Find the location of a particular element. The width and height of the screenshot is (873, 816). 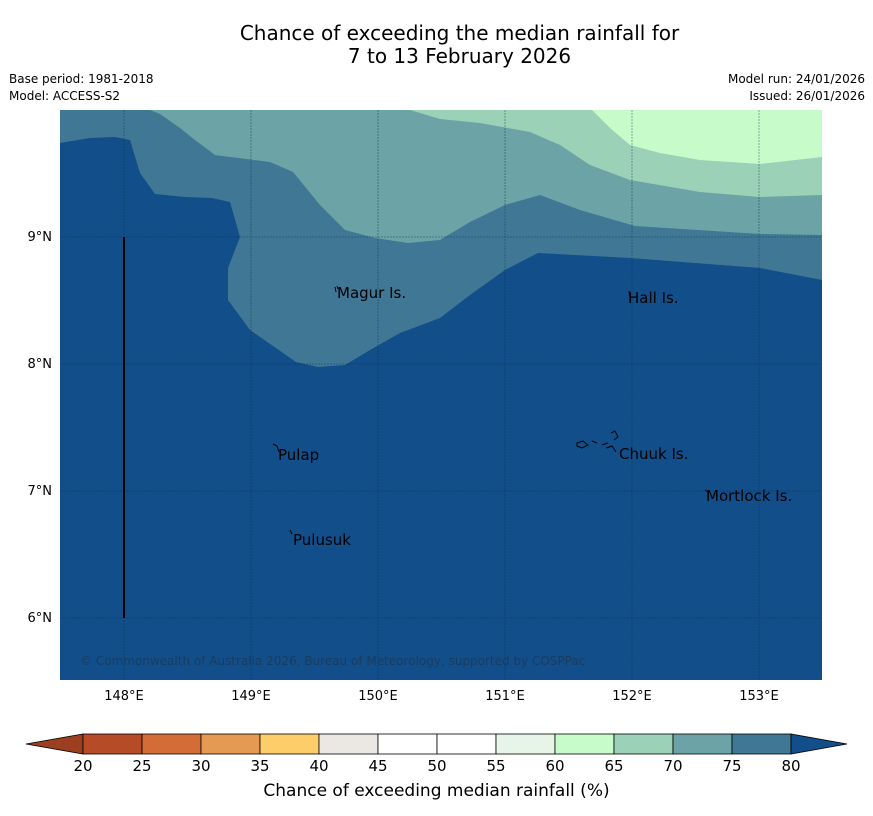

colorbar-tick-20: 20 is located at coordinates (82, 766).